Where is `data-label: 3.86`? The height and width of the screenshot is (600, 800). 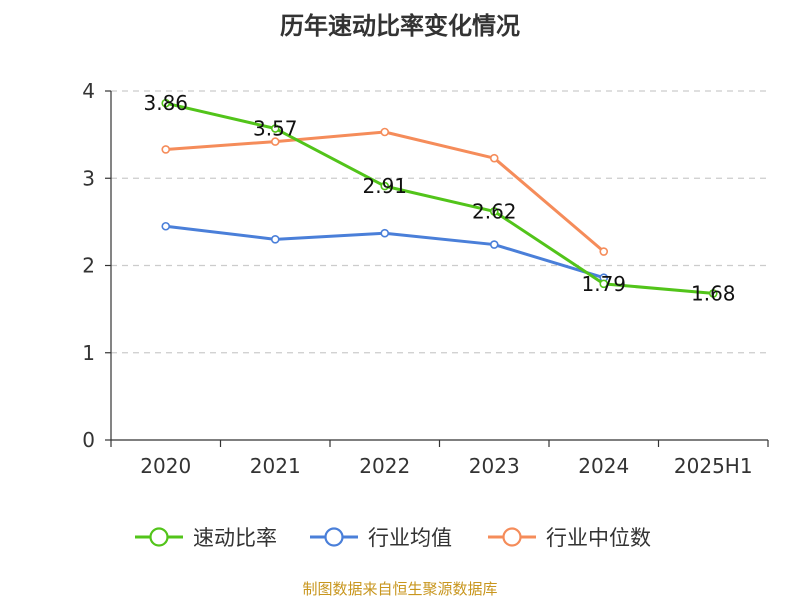
data-label: 3.86 is located at coordinates (165, 103).